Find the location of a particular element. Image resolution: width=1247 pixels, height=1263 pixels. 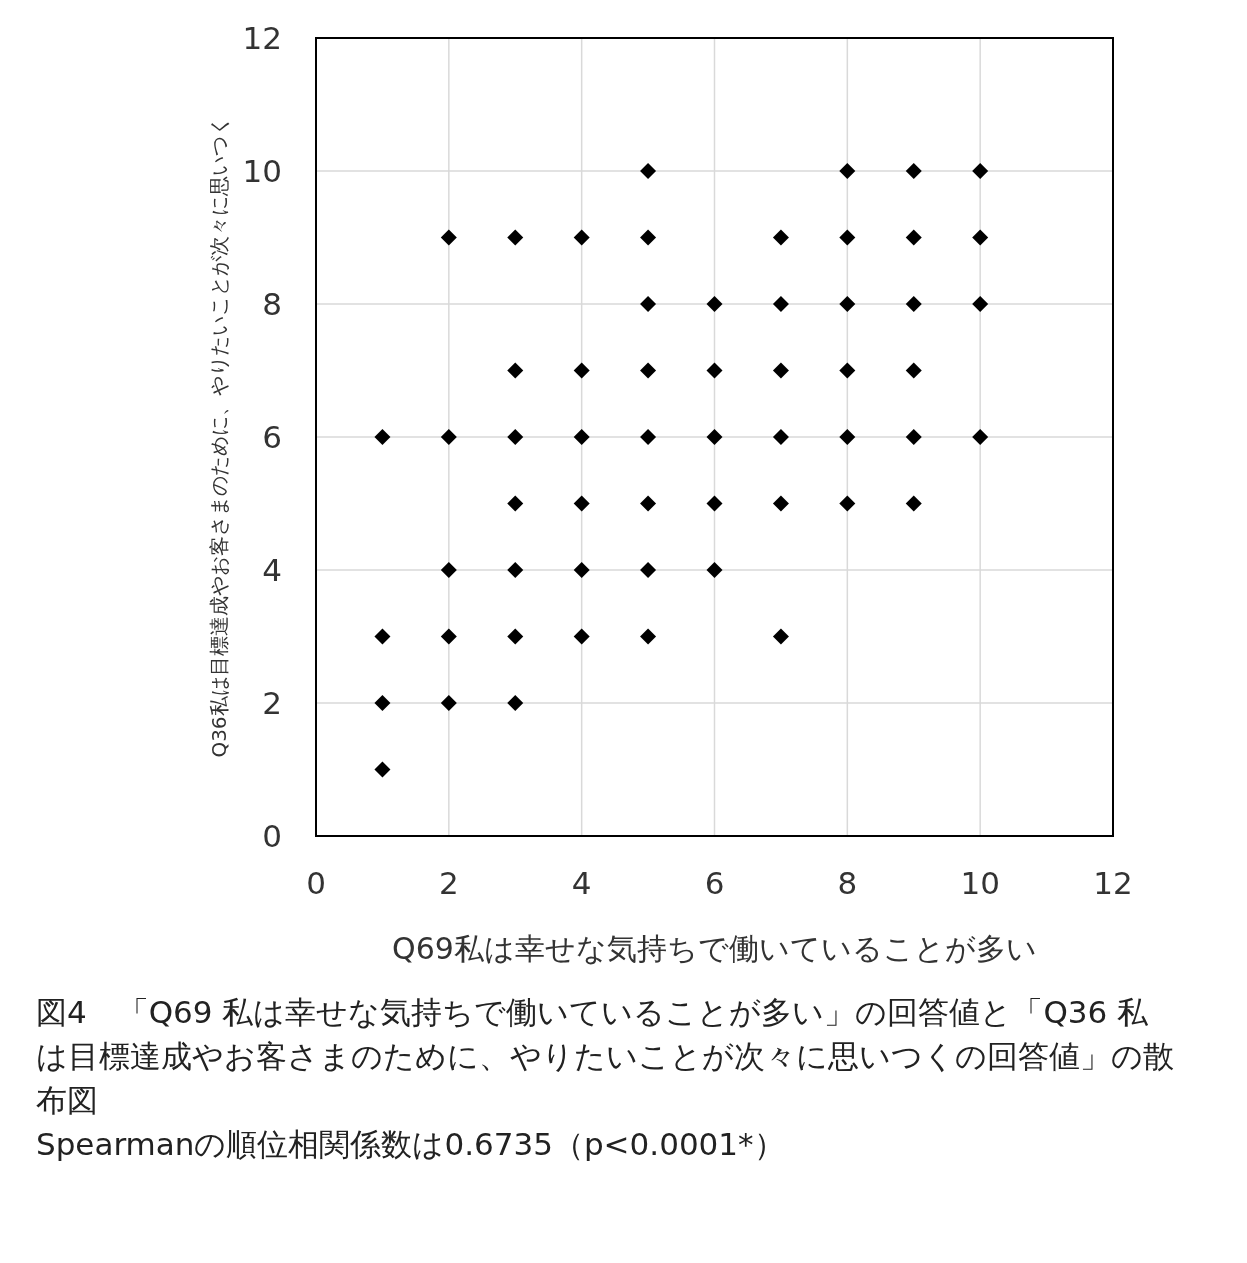

y-tick-label: 0 is located at coordinates (272, 836).